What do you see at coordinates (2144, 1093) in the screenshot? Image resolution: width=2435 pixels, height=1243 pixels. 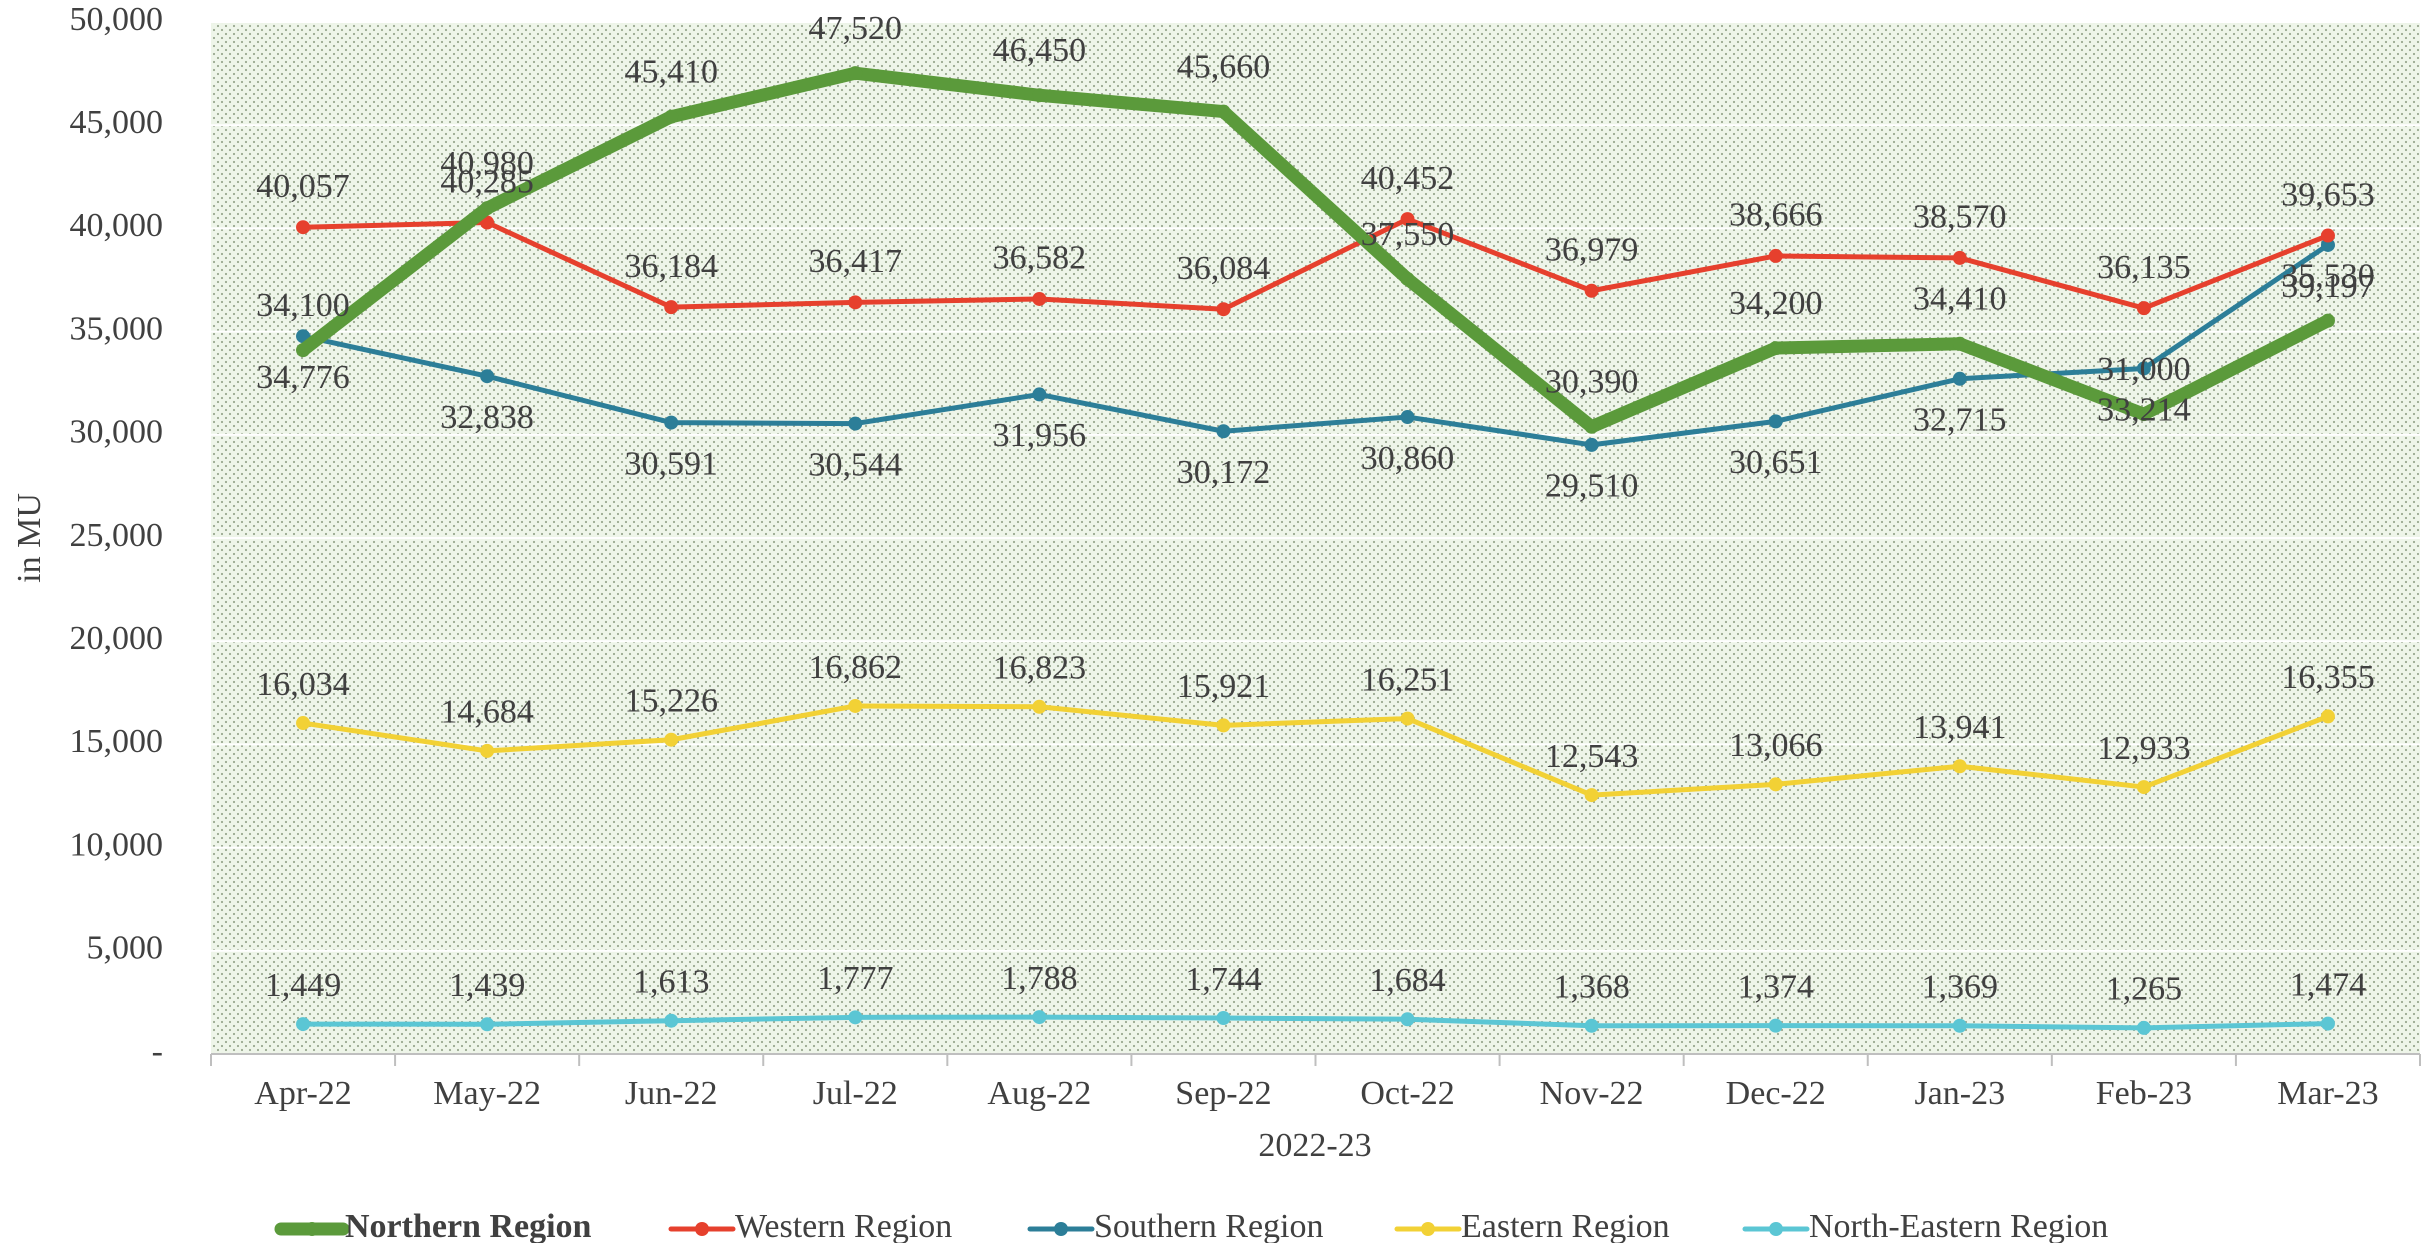 I see `x-tick-label: Feb-23` at bounding box center [2144, 1093].